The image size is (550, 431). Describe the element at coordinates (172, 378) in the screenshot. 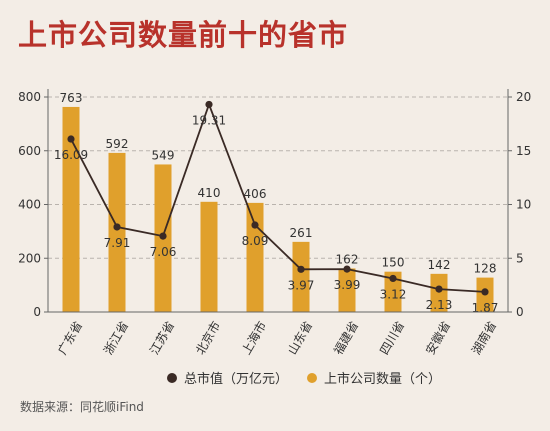

I see `legend-line-marker` at that location.